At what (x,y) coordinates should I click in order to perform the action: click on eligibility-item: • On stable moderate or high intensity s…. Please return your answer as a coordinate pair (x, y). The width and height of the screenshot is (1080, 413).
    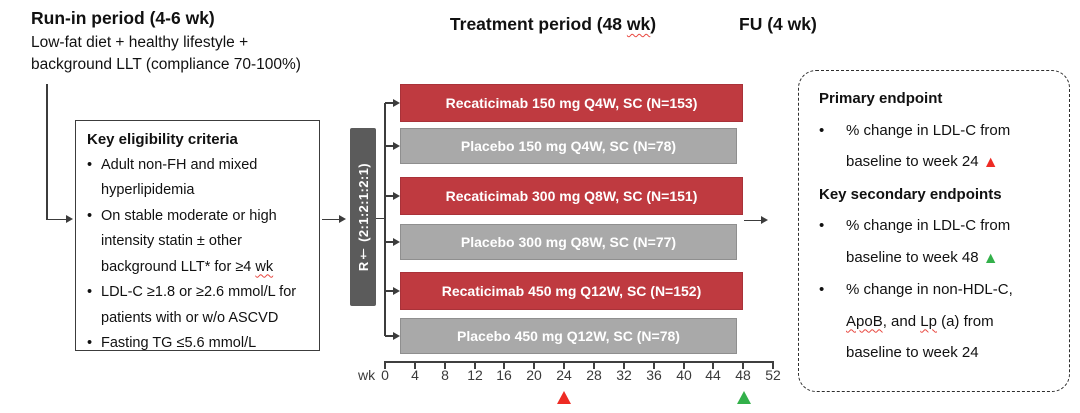
    Looking at the image, I should click on (199, 242).